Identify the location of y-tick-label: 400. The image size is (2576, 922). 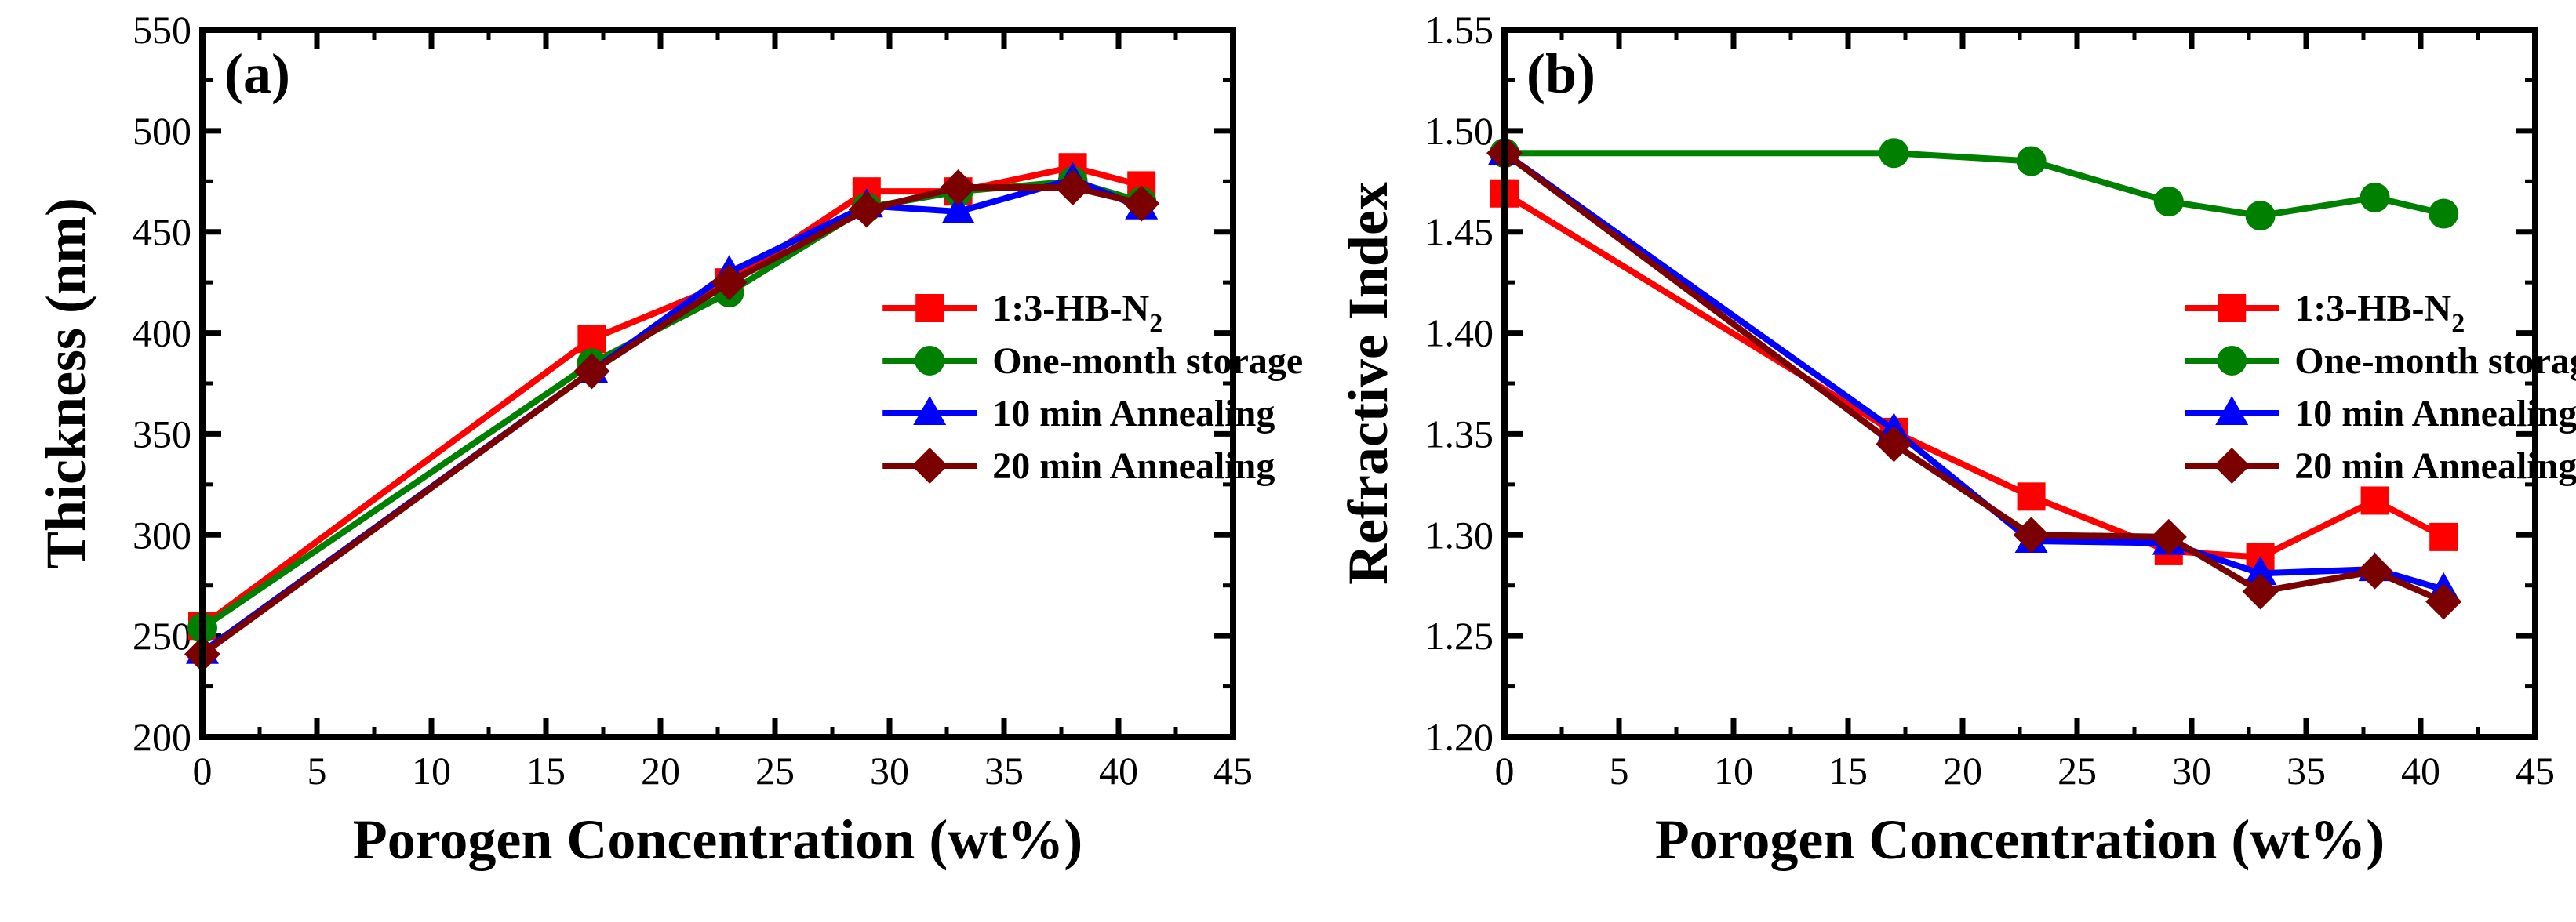
(162, 333).